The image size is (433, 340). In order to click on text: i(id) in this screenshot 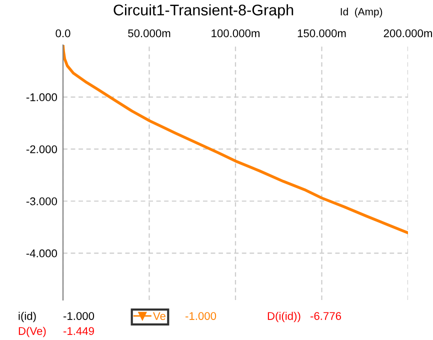, I will do `click(27, 317)`.